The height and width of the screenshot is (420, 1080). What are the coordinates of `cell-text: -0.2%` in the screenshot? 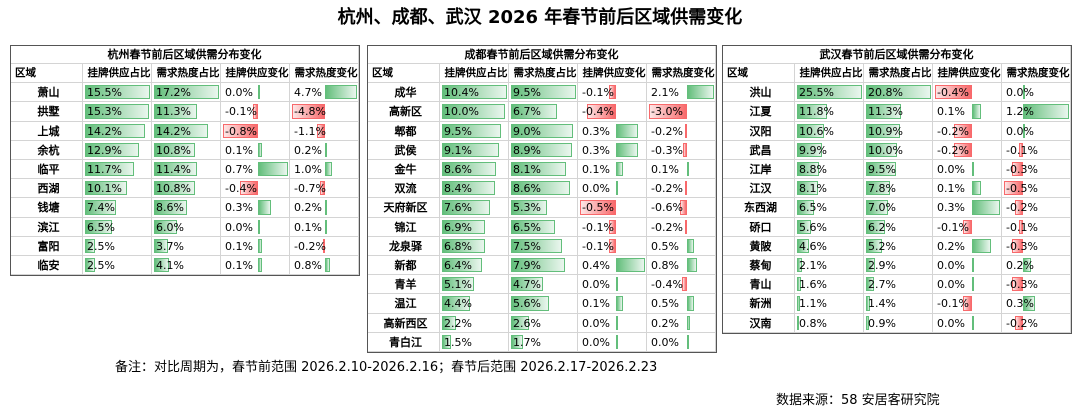 It's located at (667, 227).